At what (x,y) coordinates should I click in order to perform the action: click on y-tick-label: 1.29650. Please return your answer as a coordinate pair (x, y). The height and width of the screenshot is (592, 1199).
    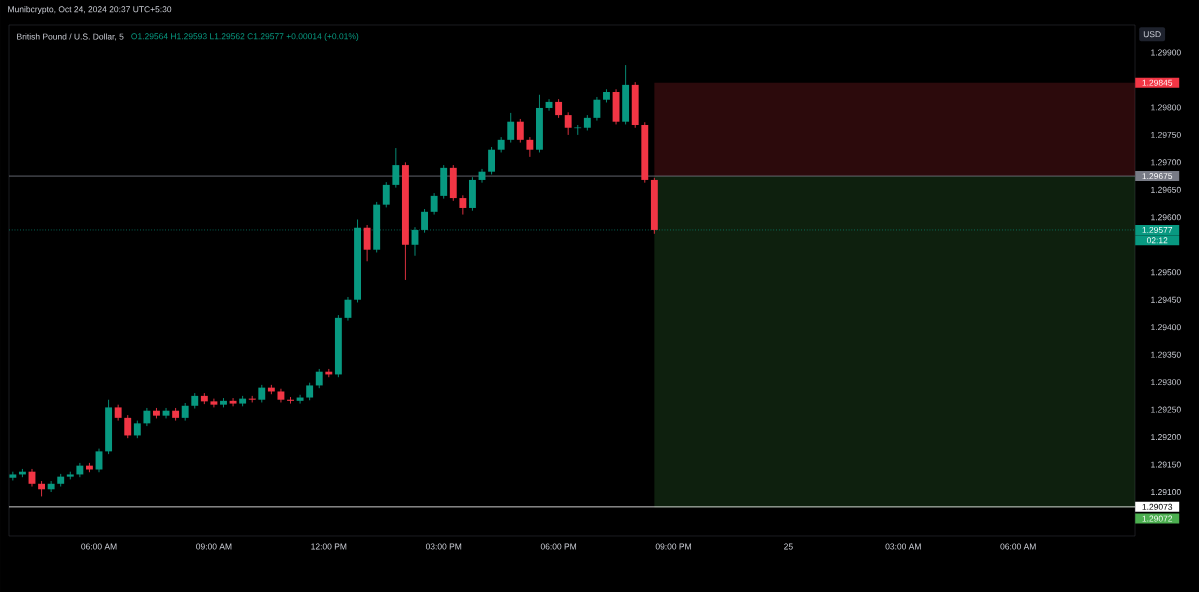
    Looking at the image, I should click on (1166, 189).